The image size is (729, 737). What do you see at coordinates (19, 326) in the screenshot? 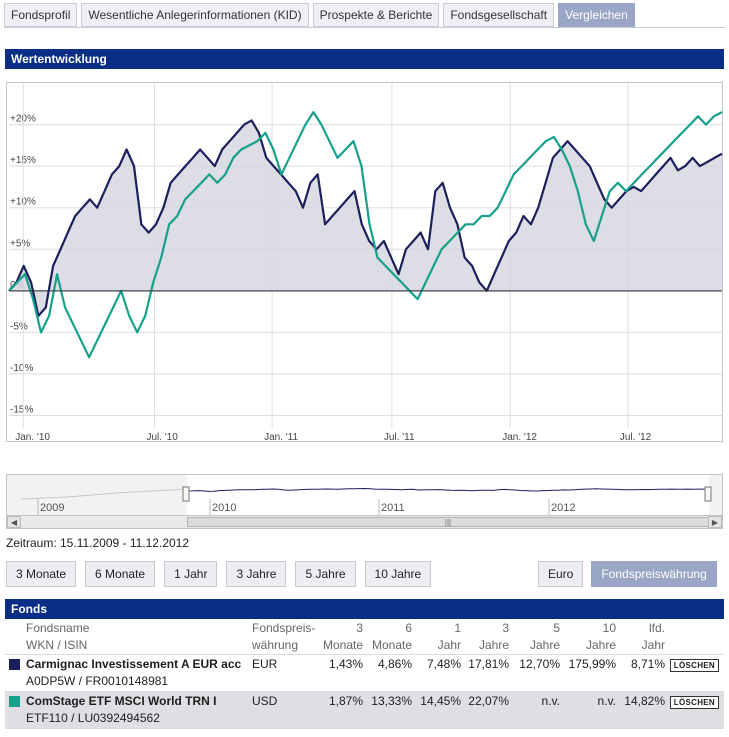
I see `y-tick-label: -5%` at bounding box center [19, 326].